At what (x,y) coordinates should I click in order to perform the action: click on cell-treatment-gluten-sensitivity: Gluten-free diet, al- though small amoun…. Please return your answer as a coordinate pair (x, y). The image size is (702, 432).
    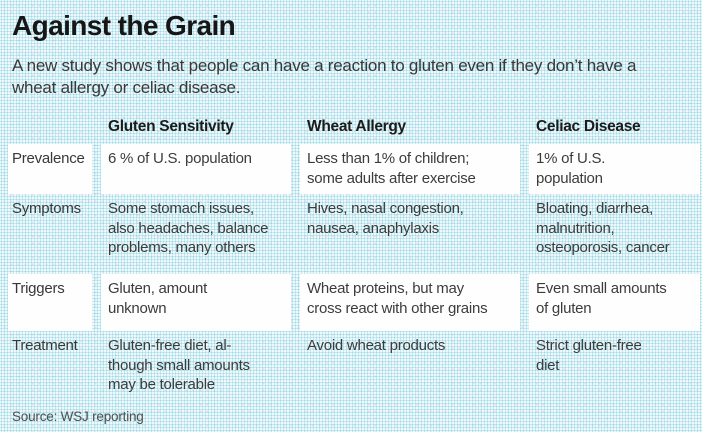
    Looking at the image, I should click on (179, 365).